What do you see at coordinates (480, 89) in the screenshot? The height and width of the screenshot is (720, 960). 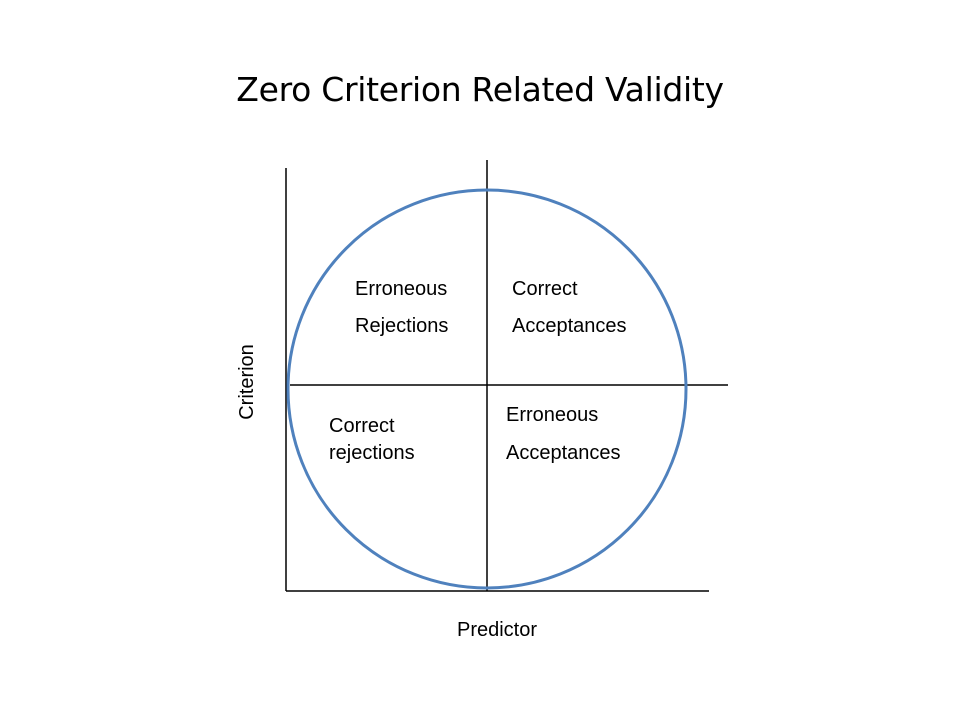 I see `slide-title: Zero Criterion Related Validity` at bounding box center [480, 89].